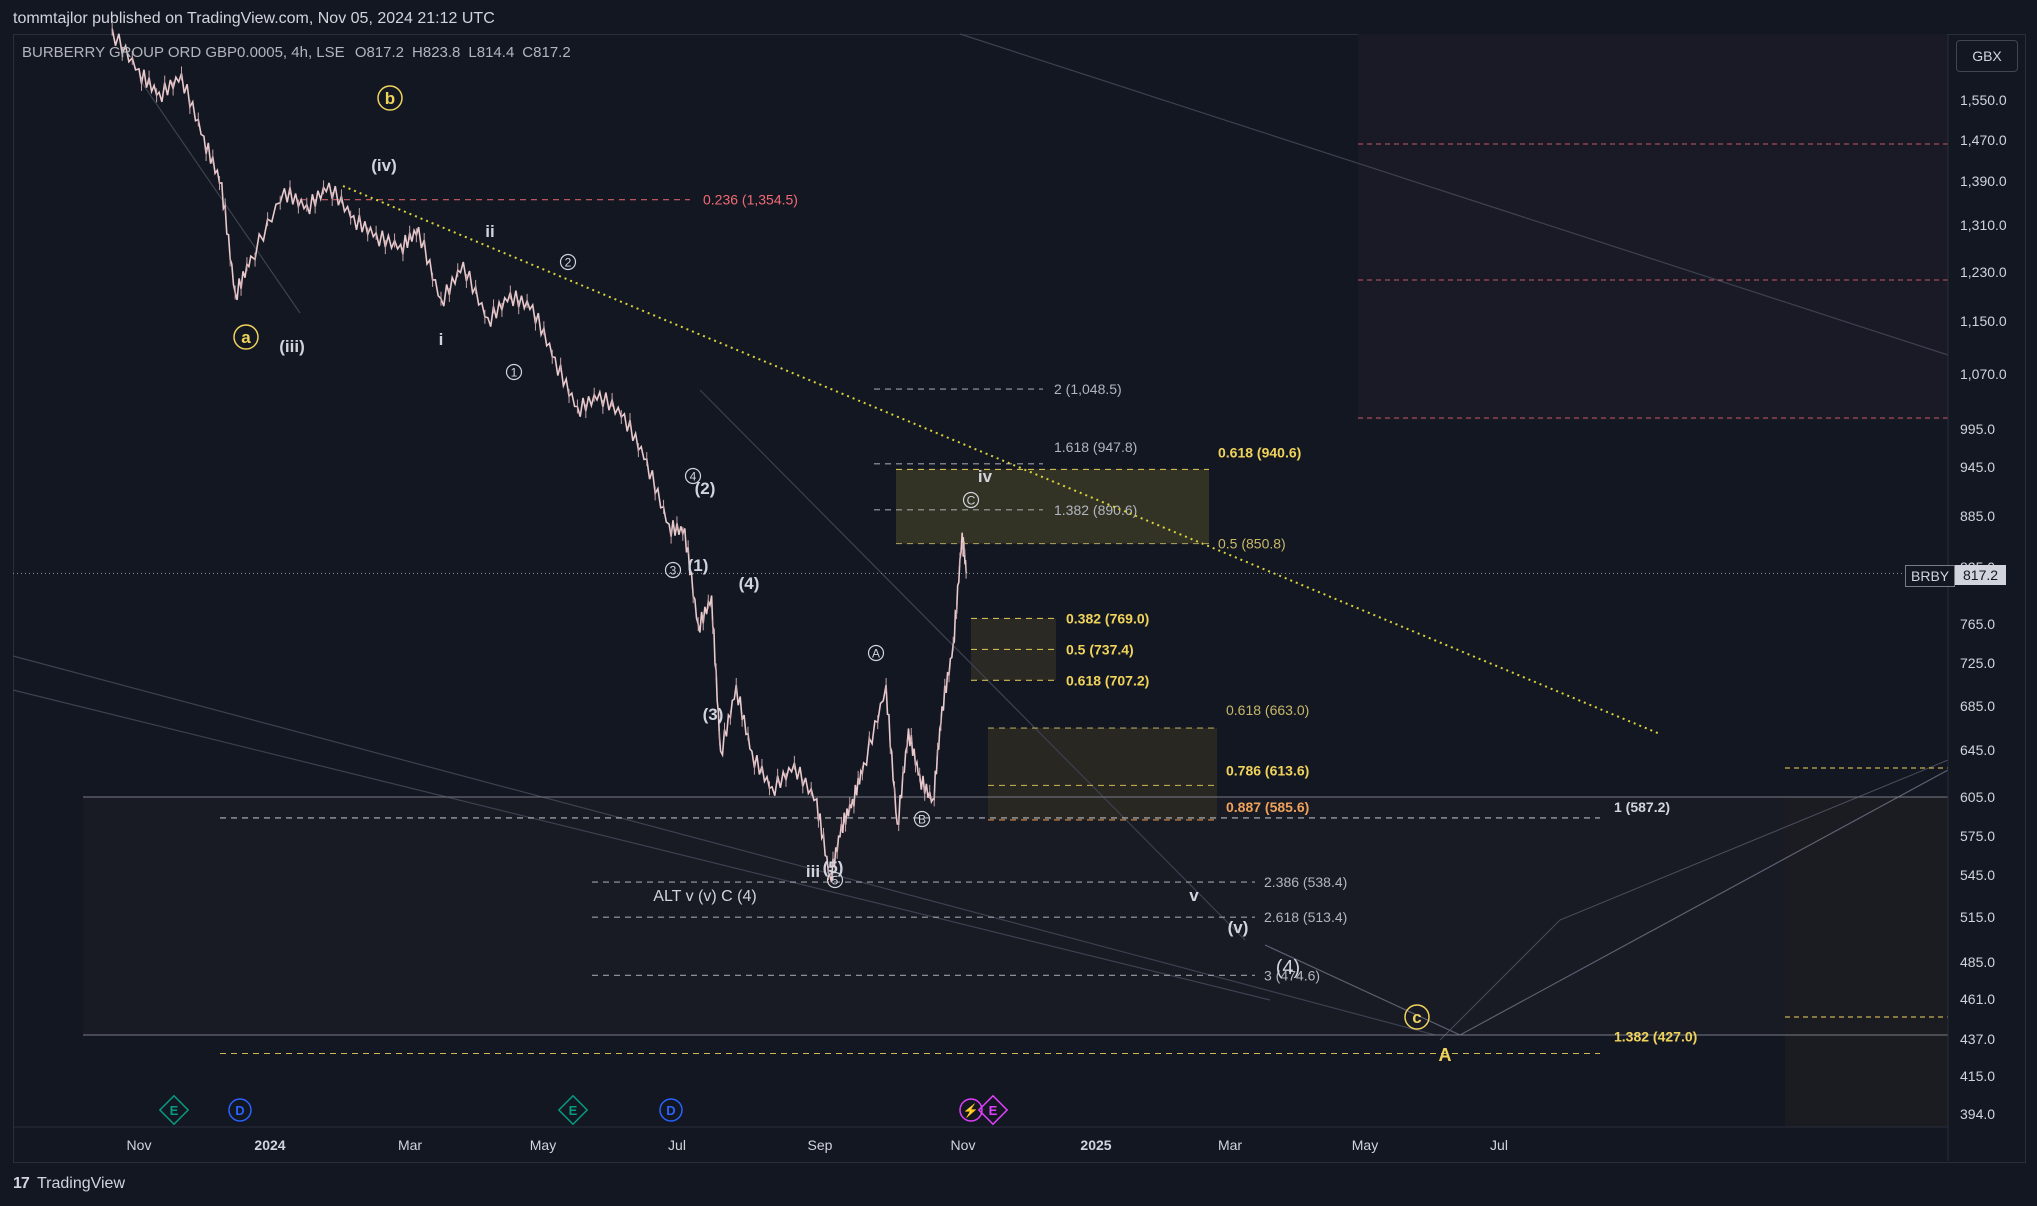  What do you see at coordinates (491, 52) in the screenshot?
I see `ohlc-l: L814.4` at bounding box center [491, 52].